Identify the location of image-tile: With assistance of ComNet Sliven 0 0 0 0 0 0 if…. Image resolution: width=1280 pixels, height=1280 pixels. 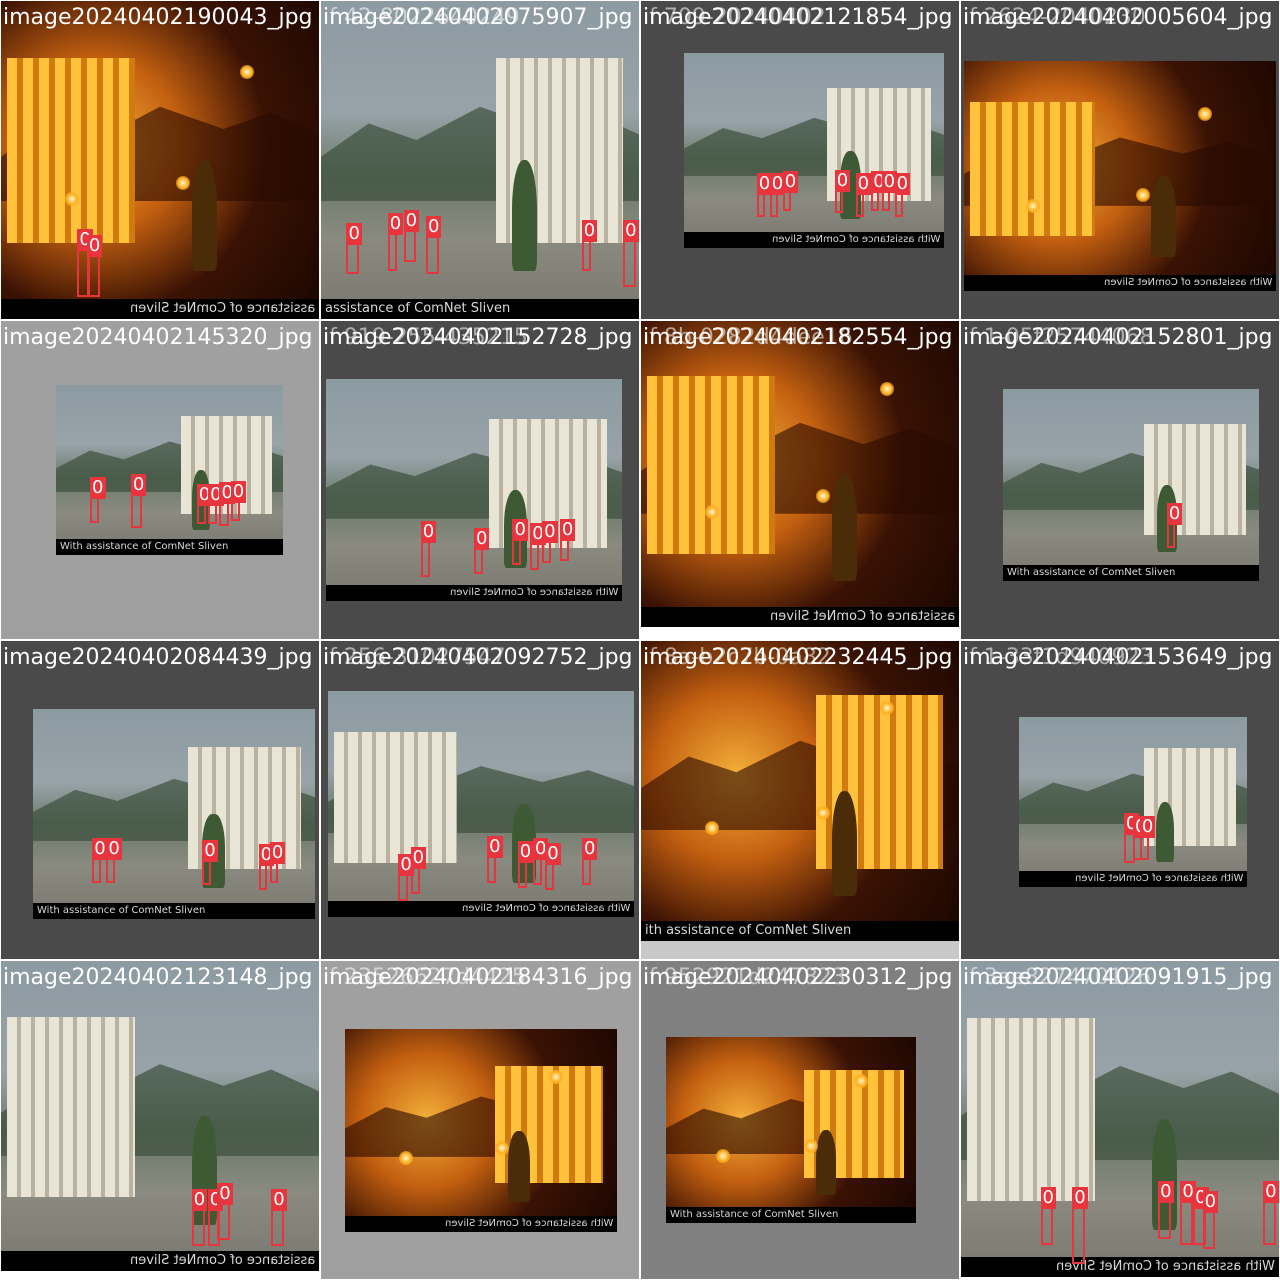
(480, 480).